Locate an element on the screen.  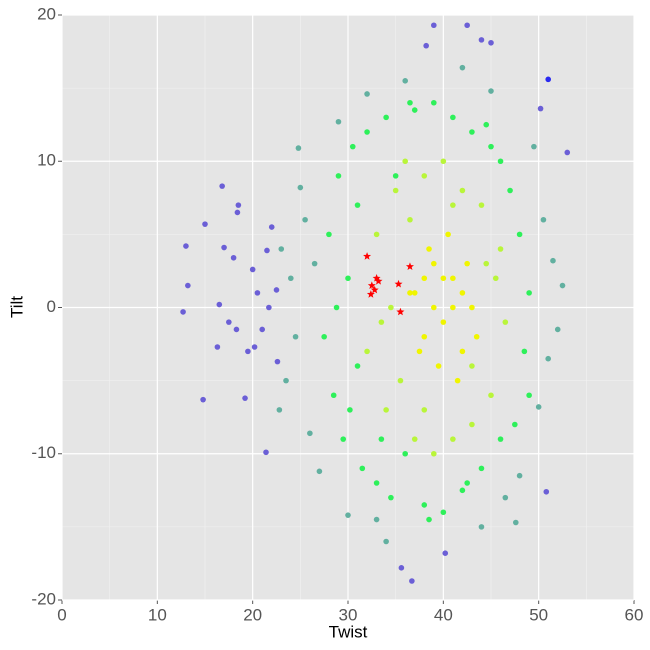
y-axis-label: Tilt is located at coordinates (16, 307).